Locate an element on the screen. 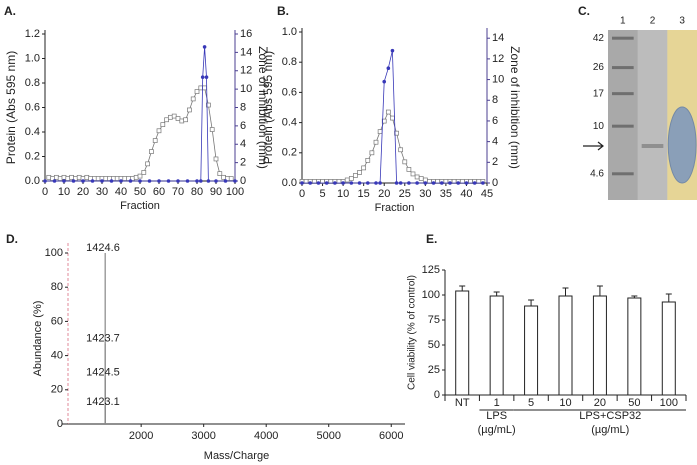 The image size is (697, 465). panel-label: A. is located at coordinates (10, 11).